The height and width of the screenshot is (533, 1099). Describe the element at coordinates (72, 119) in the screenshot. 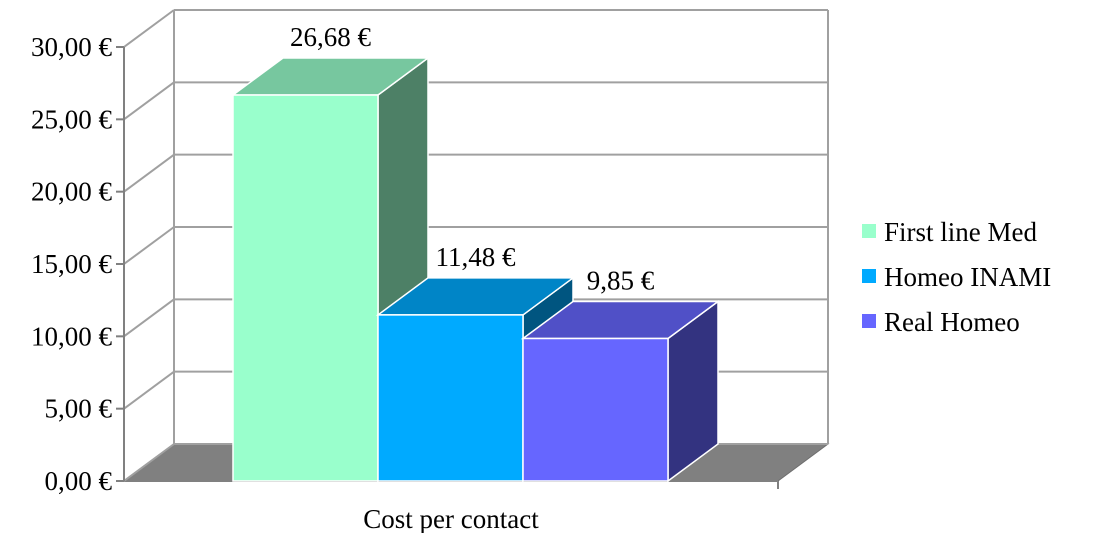

I see `y-tick-label: 25,00 €` at that location.